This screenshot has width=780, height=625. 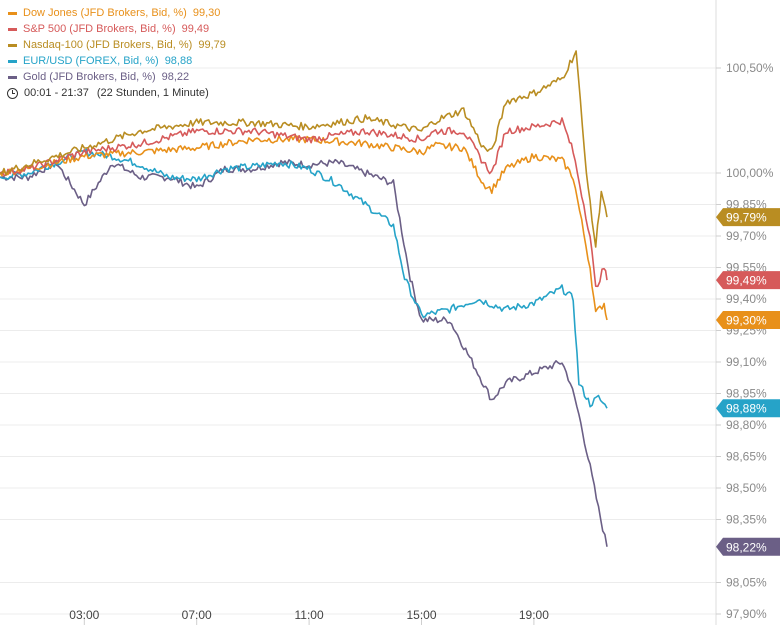 What do you see at coordinates (750, 68) in the screenshot?
I see `y-tick-label: 100,50%` at bounding box center [750, 68].